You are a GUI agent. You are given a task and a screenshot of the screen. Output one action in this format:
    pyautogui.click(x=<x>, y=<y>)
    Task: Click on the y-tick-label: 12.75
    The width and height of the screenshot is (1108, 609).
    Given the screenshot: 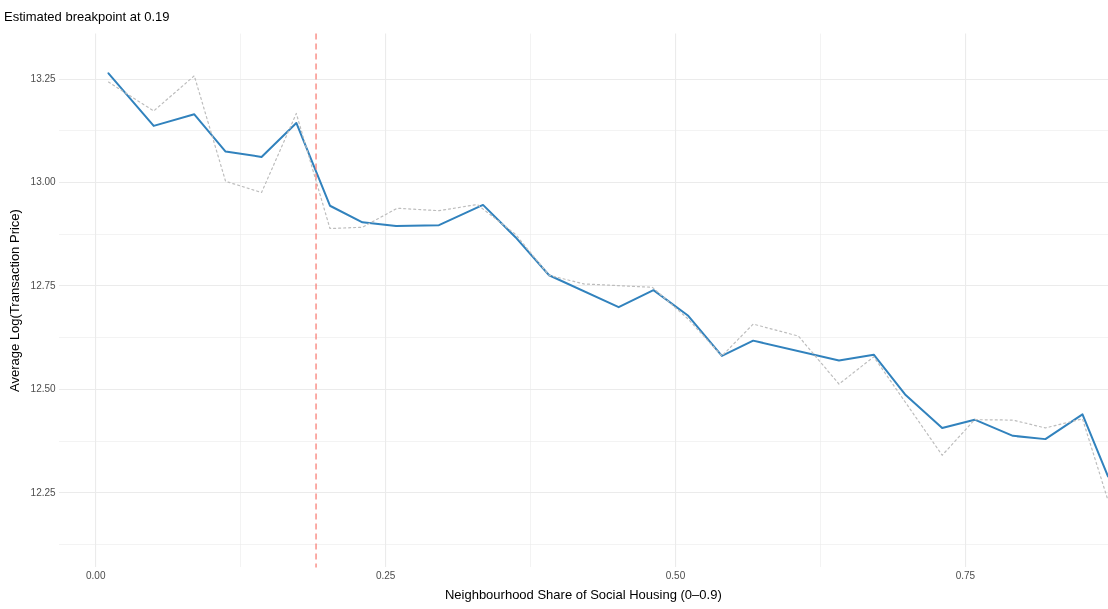 What is the action you would take?
    pyautogui.click(x=43, y=285)
    